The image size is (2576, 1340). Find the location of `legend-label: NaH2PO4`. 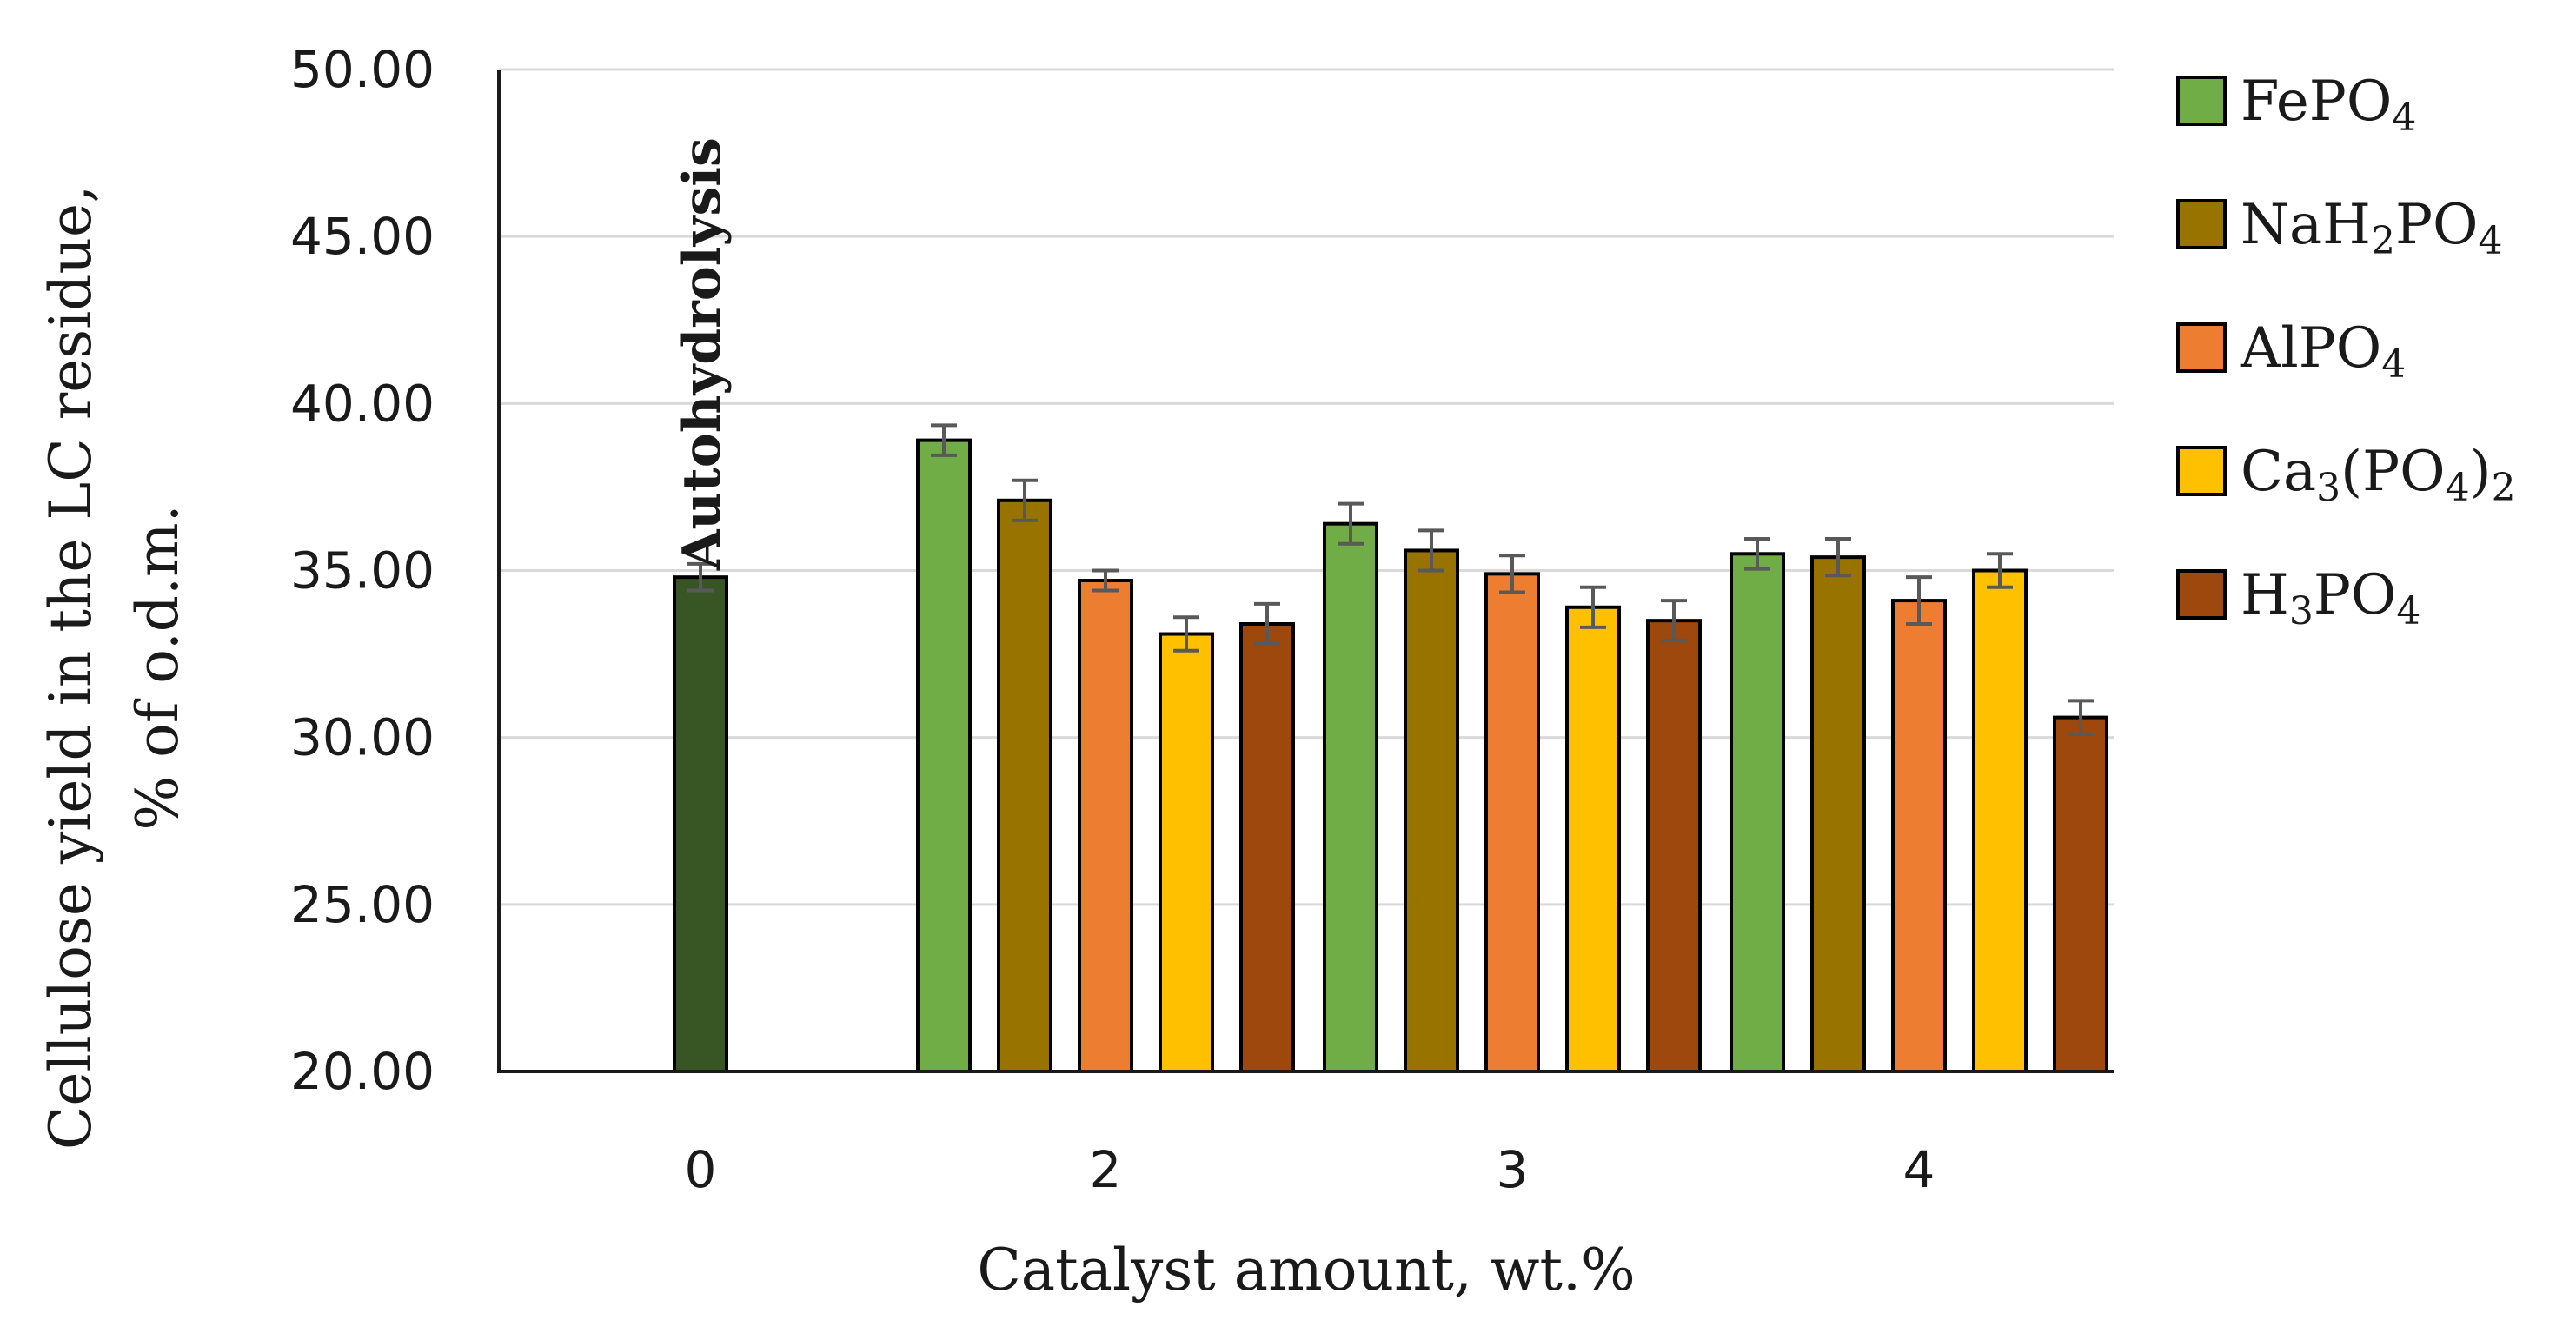

legend-label: NaH2PO4 is located at coordinates (2372, 228).